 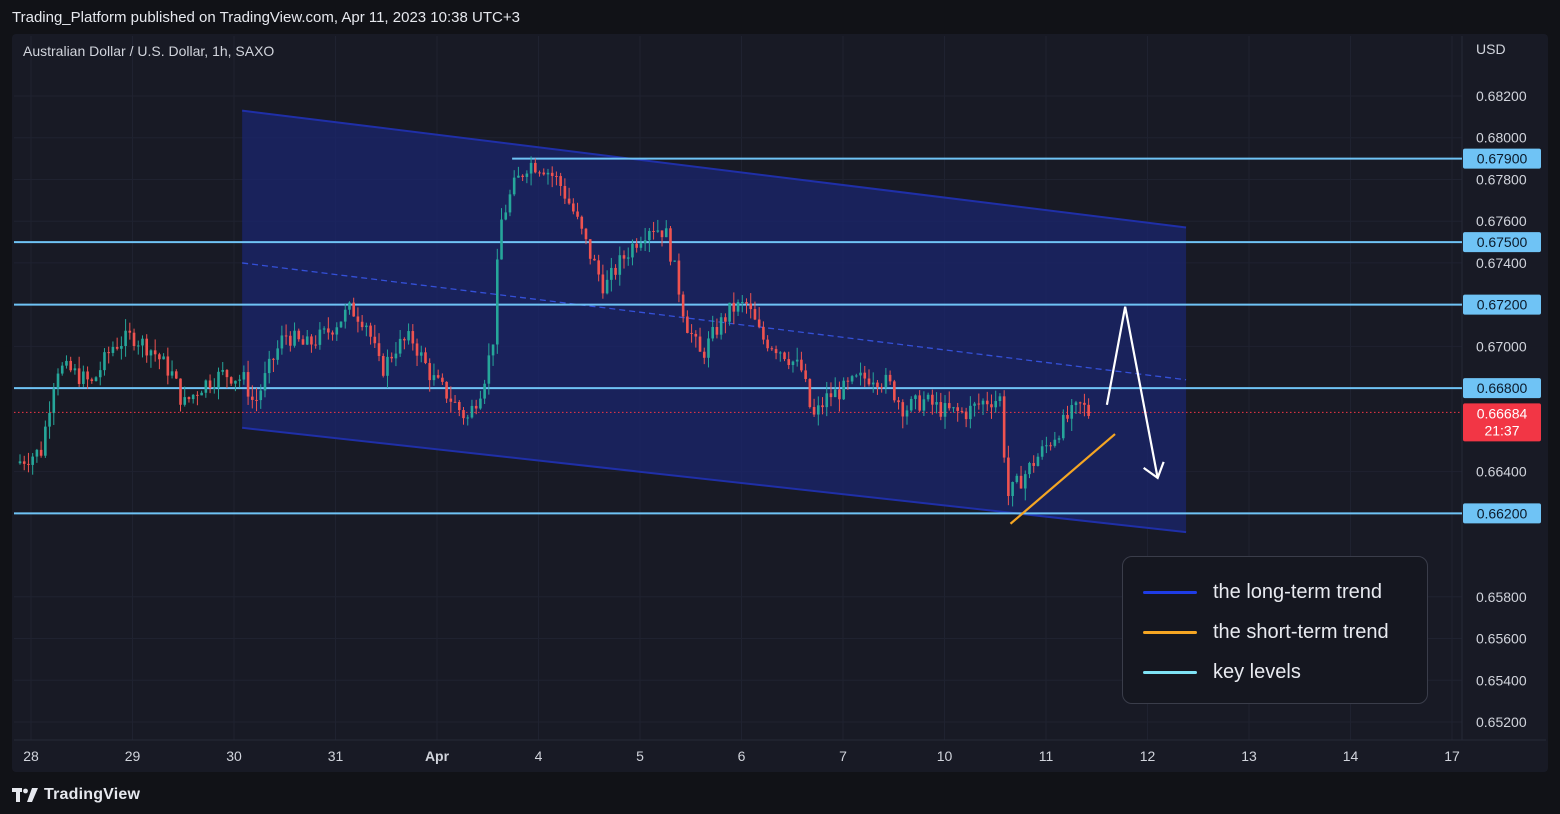 I want to click on currency-label: USD, so click(x=1491, y=49).